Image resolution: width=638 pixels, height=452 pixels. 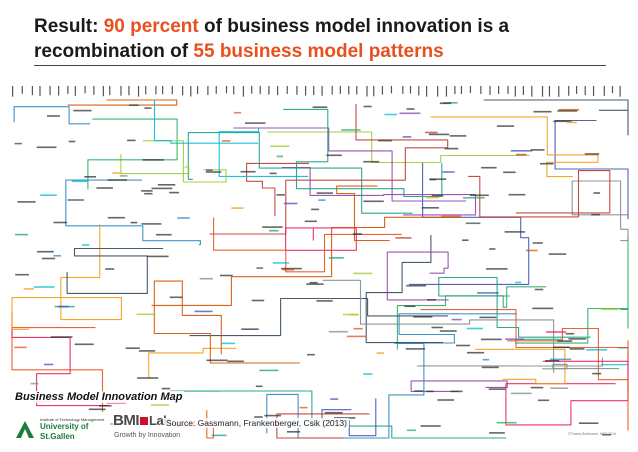 I want to click on copyright-note: ©Tracey Buhlmann, HSG 2014, so click(x=592, y=434).